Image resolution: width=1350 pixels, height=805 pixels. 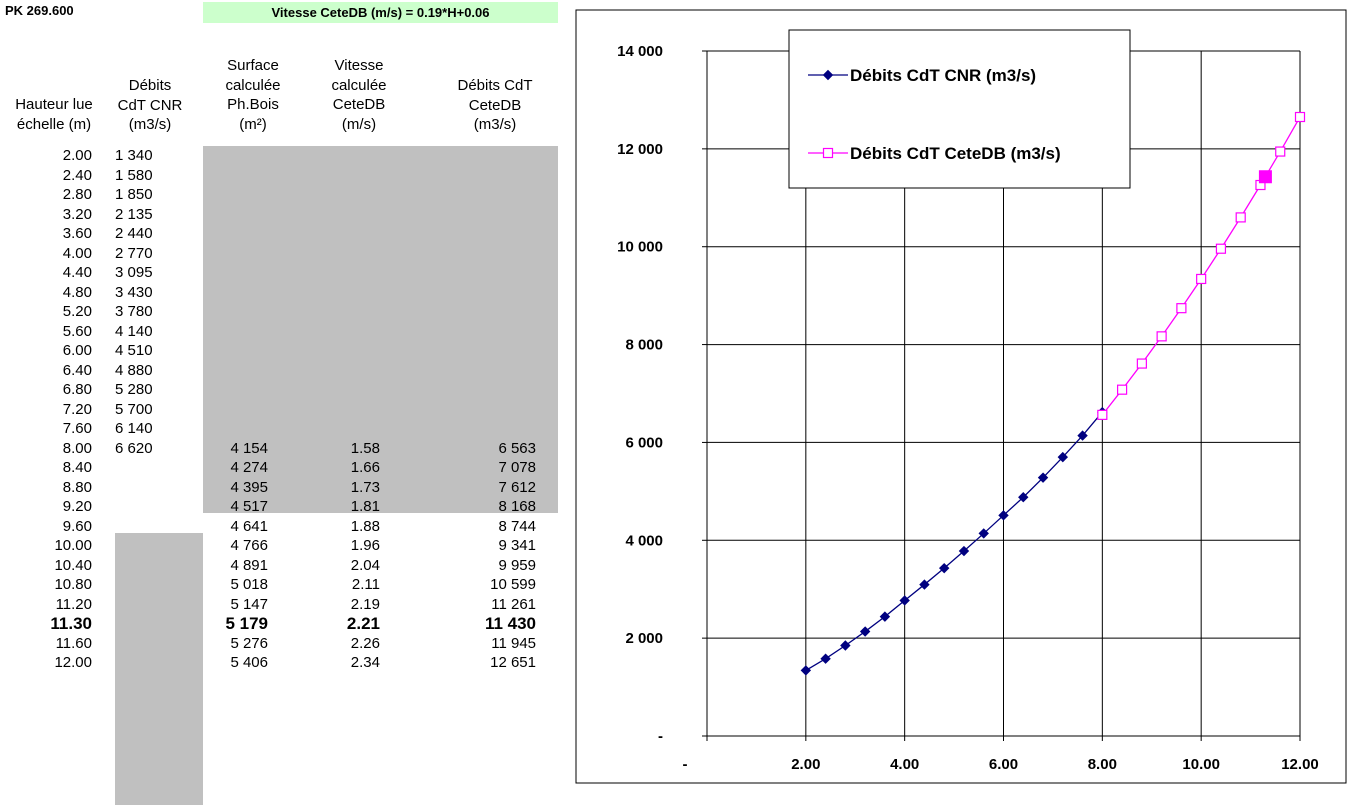 What do you see at coordinates (280, 332) in the screenshot?
I see `table-row: 5.60 4 140` at bounding box center [280, 332].